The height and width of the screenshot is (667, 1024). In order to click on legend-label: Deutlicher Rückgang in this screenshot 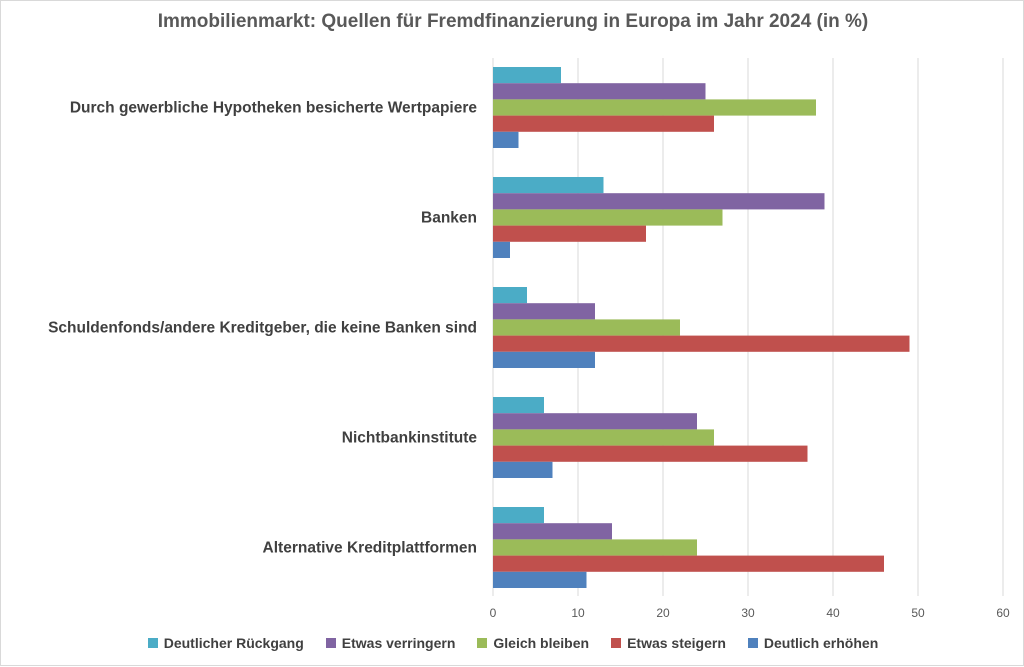, I will do `click(233, 643)`.